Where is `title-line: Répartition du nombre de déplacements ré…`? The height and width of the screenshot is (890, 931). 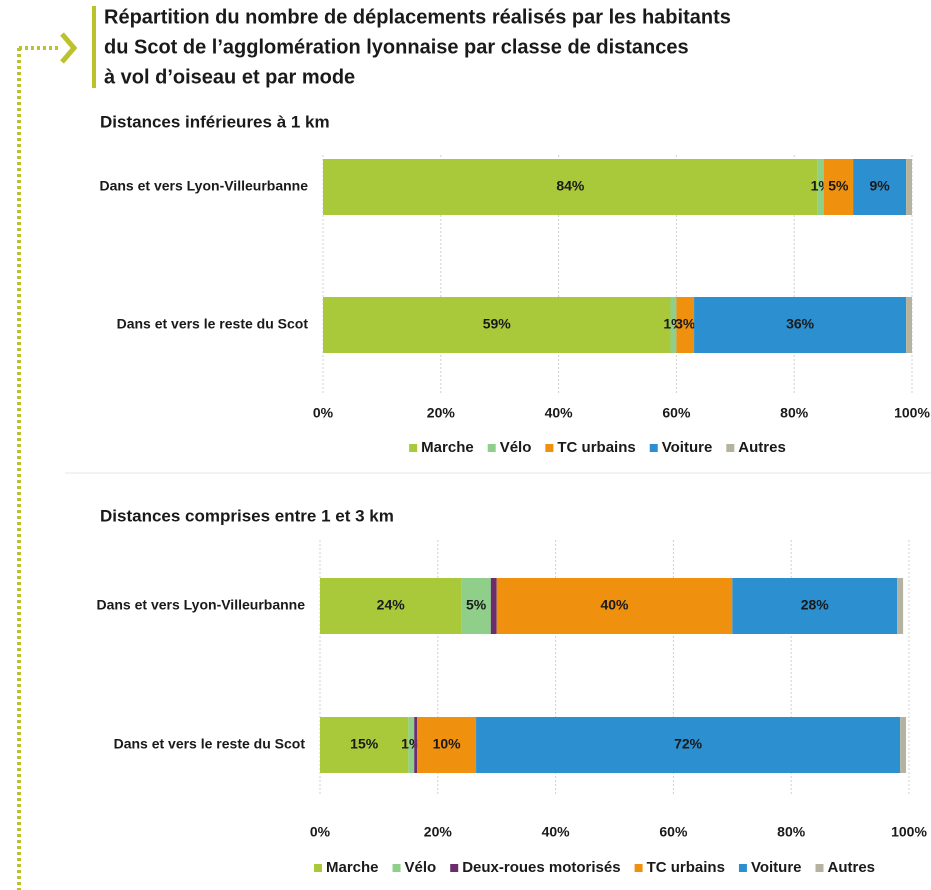 title-line: Répartition du nombre de déplacements ré… is located at coordinates (417, 17).